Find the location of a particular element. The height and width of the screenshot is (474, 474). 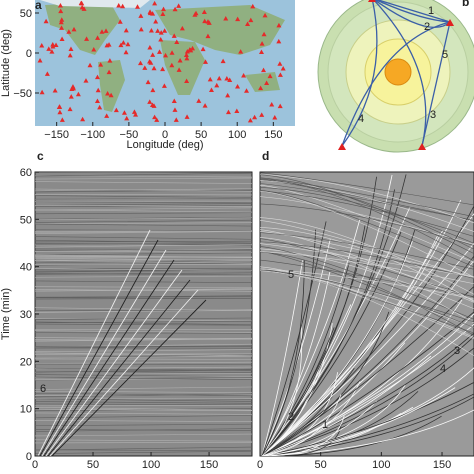

x-tick-label: 50 is located at coordinates (93, 465).